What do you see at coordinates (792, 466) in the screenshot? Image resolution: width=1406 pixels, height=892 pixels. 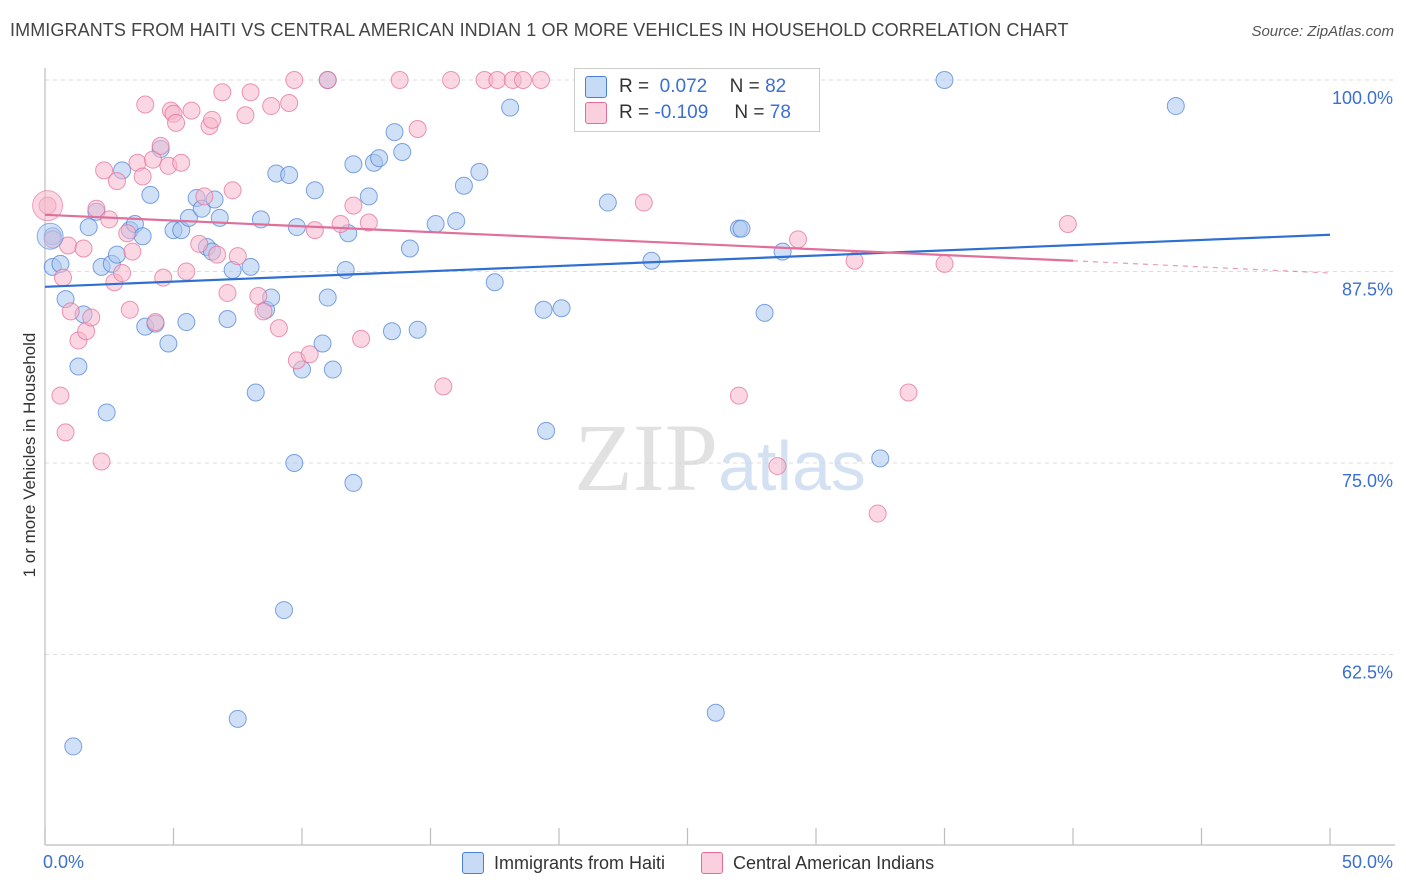 I see `watermark-atlas: atlas` at bounding box center [792, 466].